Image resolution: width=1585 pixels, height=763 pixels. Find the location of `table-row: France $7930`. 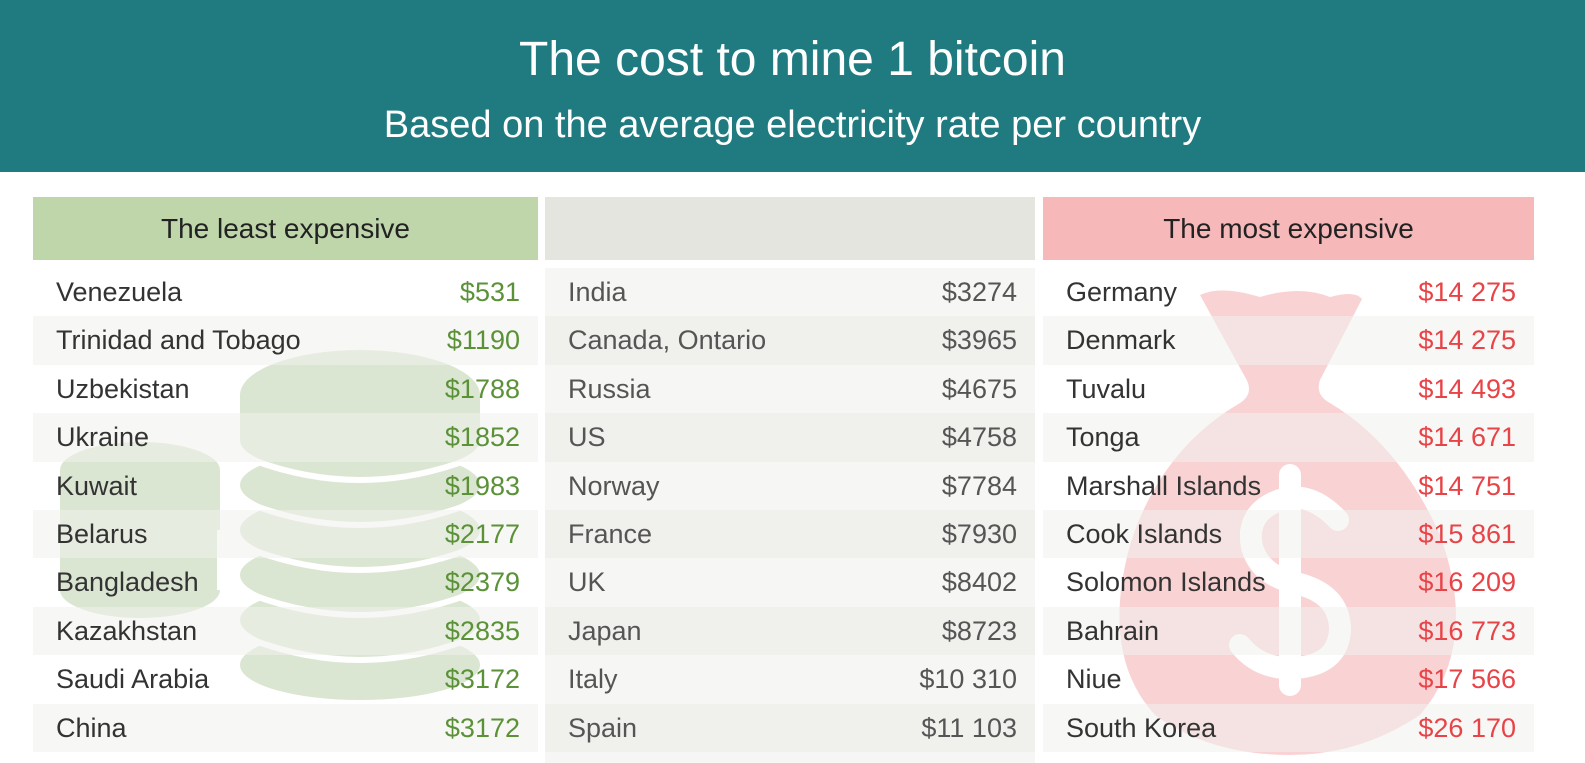

table-row: France $7930 is located at coordinates (790, 534).